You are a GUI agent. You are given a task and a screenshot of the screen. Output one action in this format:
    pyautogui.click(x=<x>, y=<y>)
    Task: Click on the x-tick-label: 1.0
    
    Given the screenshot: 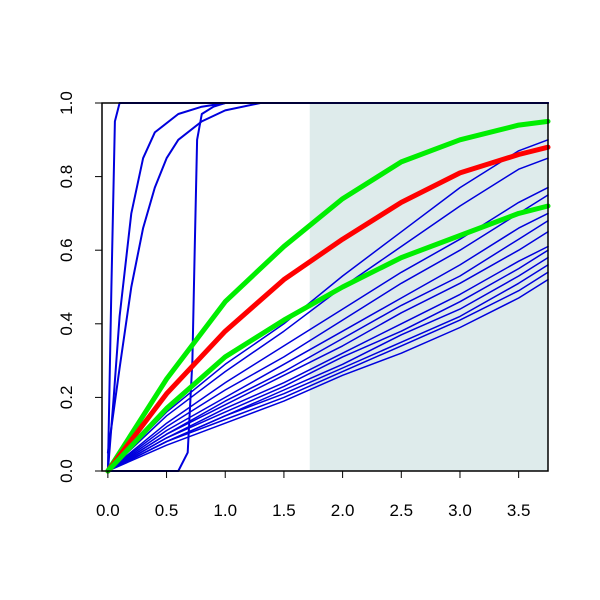 What is the action you would take?
    pyautogui.click(x=225, y=510)
    